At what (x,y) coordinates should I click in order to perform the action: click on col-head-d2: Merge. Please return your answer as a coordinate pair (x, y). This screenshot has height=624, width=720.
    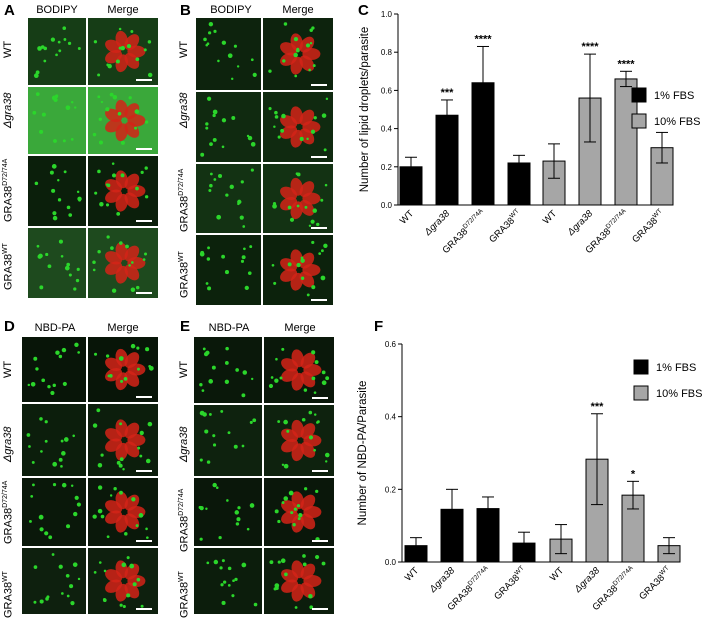
    Looking at the image, I should click on (123, 328).